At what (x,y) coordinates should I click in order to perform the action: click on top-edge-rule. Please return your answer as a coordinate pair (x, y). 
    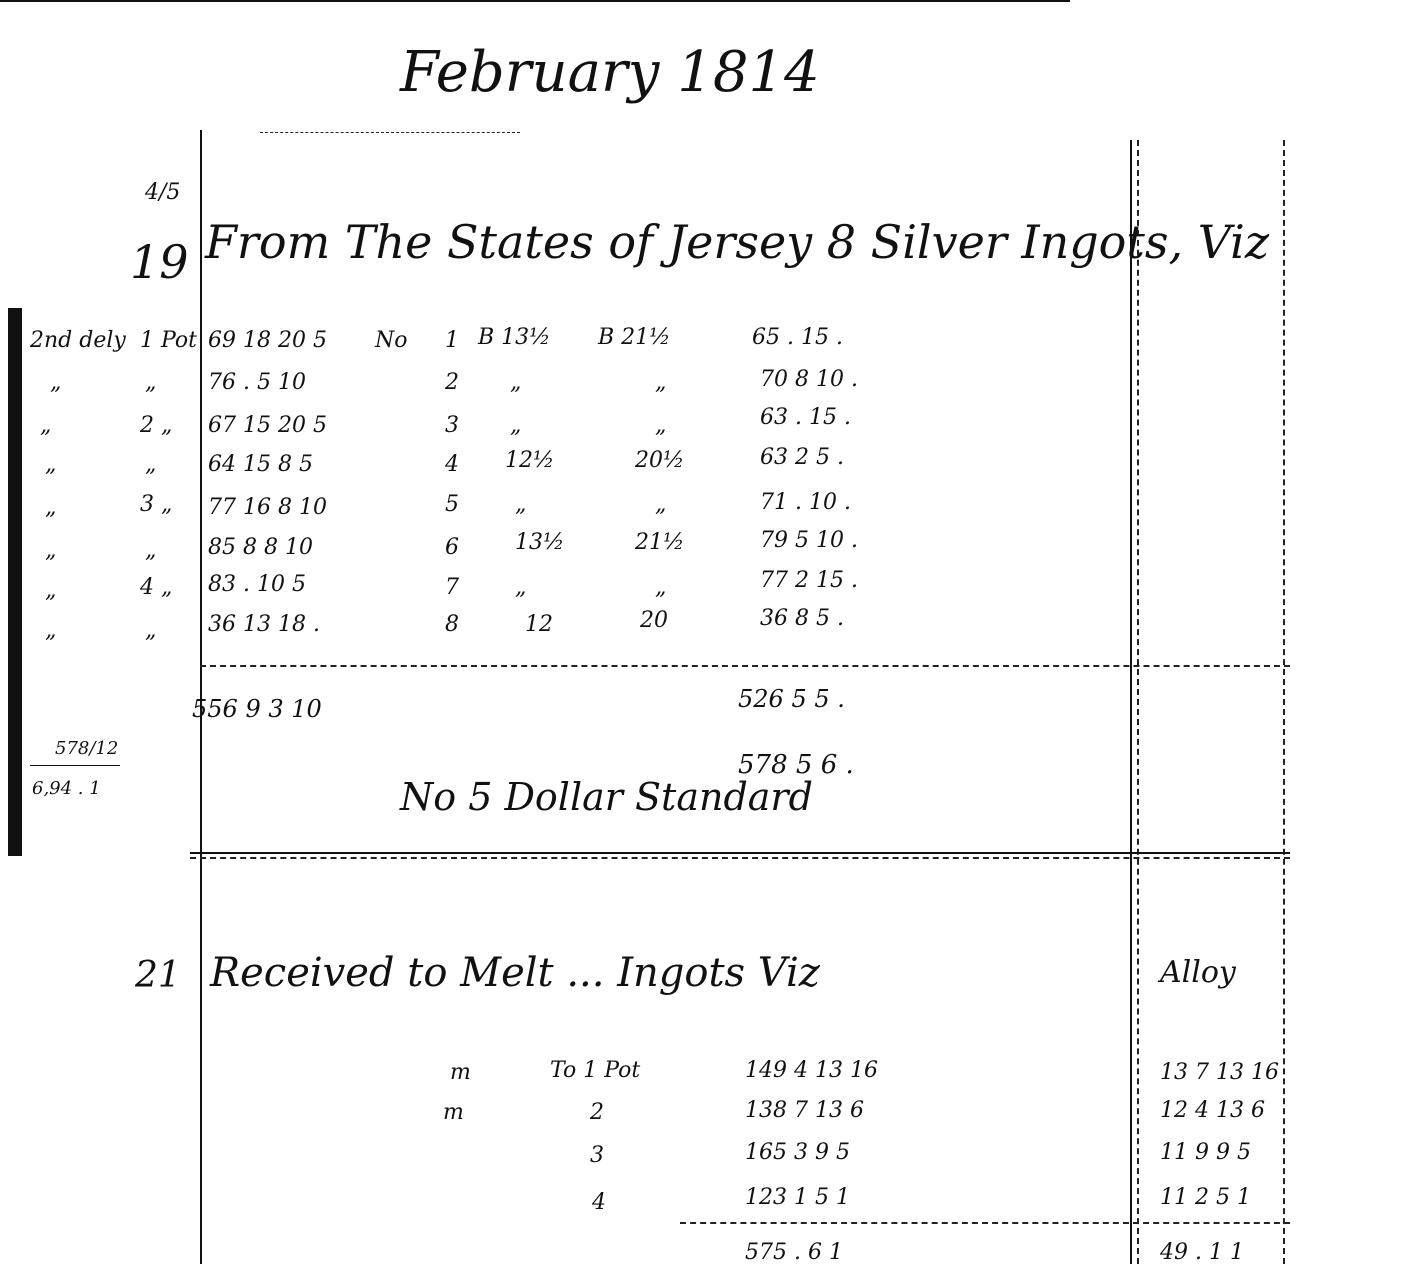
    Looking at the image, I should click on (535, 1).